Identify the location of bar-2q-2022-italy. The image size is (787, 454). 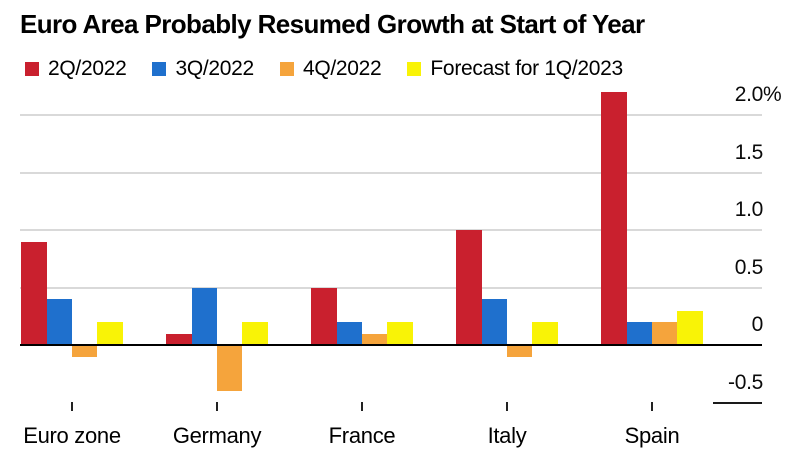
(469, 287).